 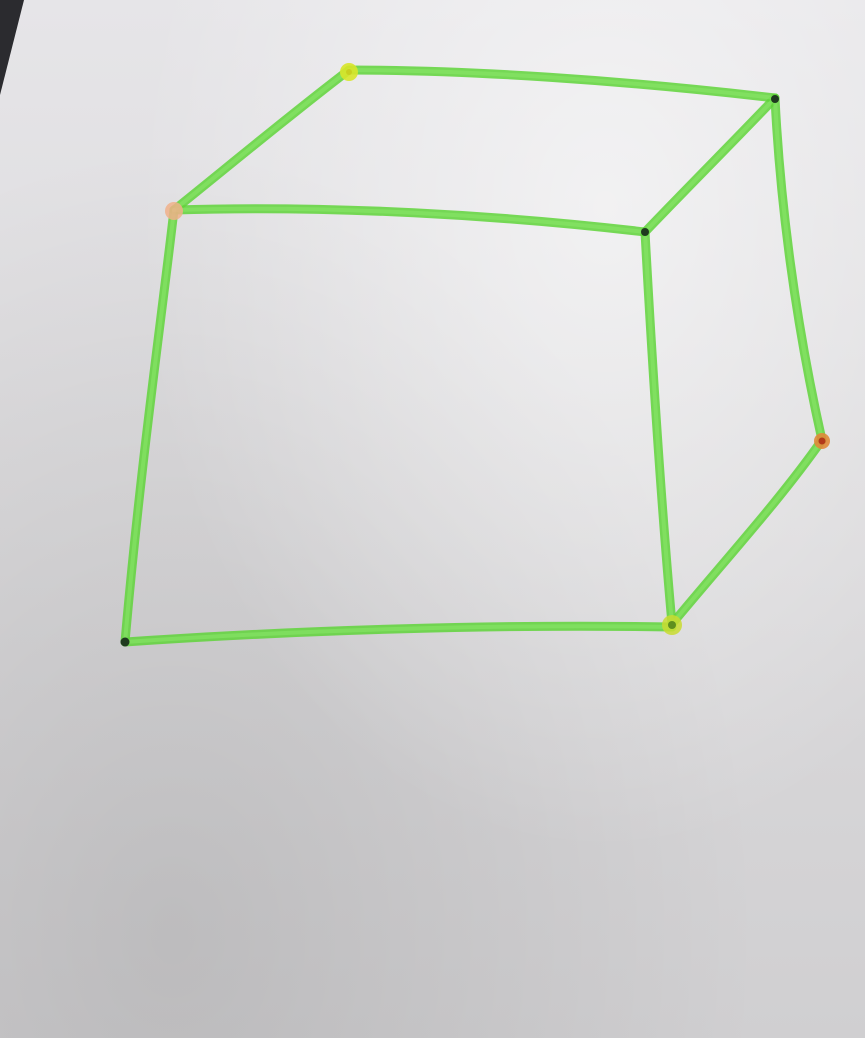 I want to click on highlight-left-top-diagonal, so click(x=261, y=140).